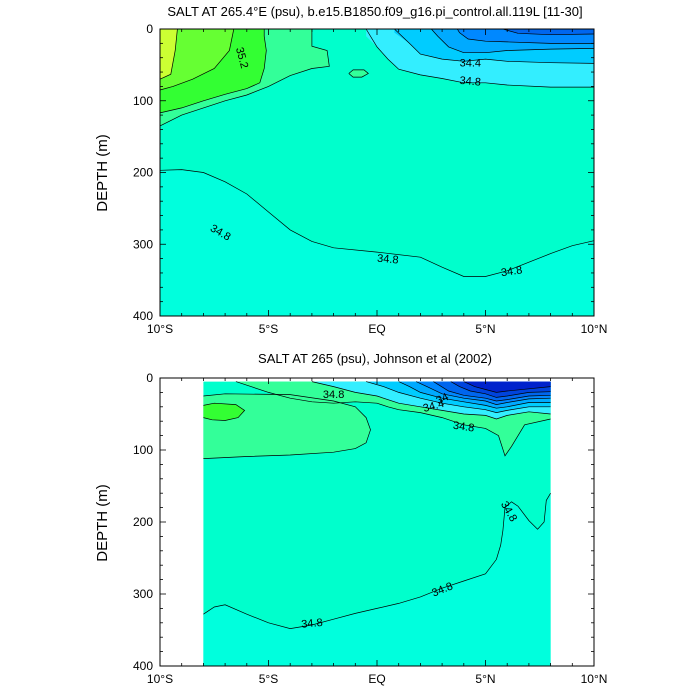  I want to click on contour-label-1: 34.8, so click(333, 395).